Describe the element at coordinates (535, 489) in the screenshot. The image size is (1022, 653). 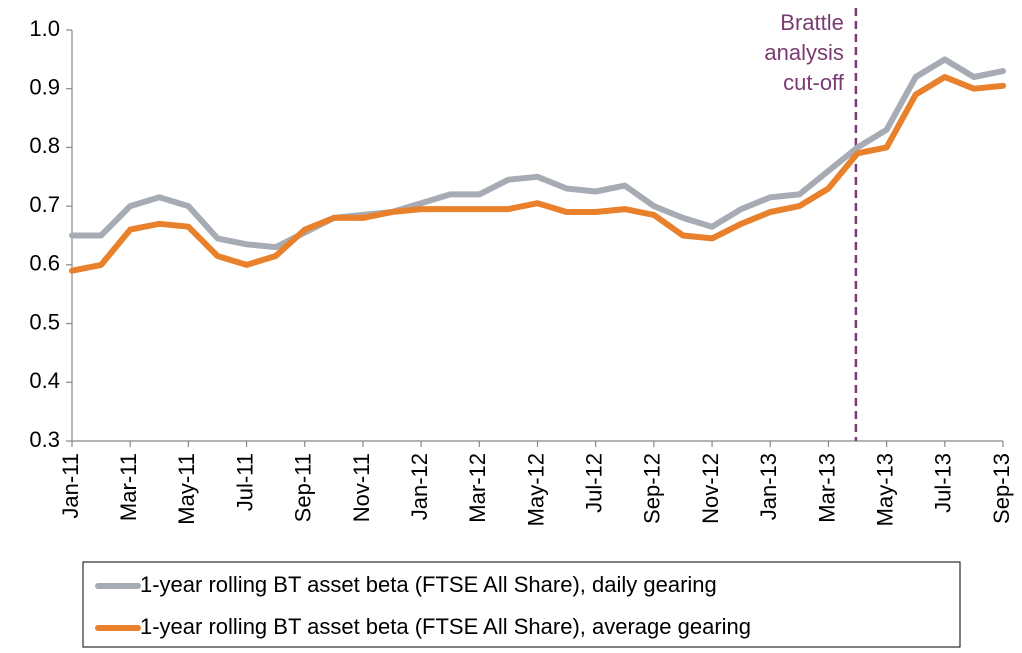
I see `x-tick-label: May-12` at that location.